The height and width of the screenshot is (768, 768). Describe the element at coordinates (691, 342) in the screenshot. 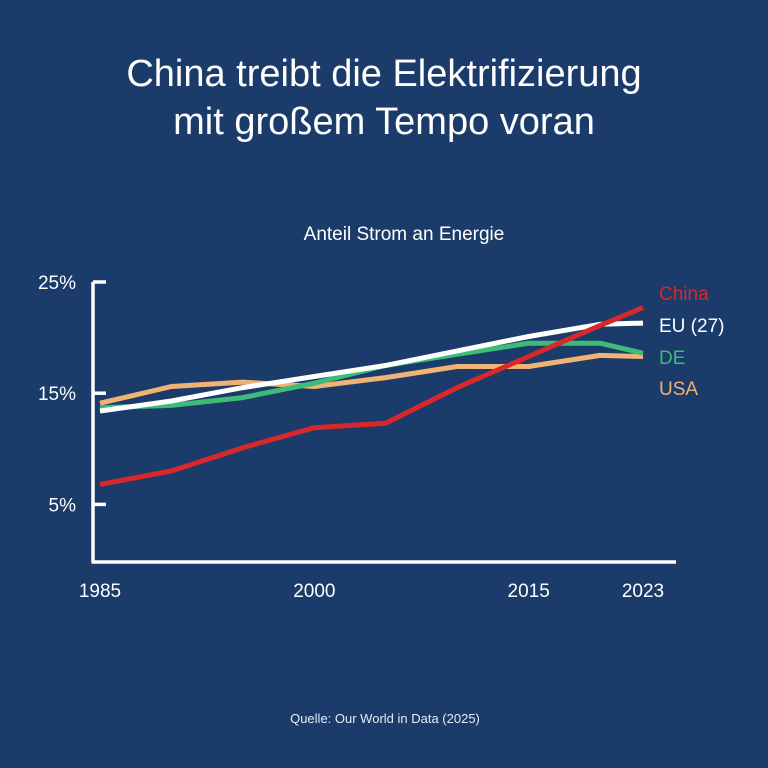

I see `legend-labels: China EU (27) DE USA` at that location.